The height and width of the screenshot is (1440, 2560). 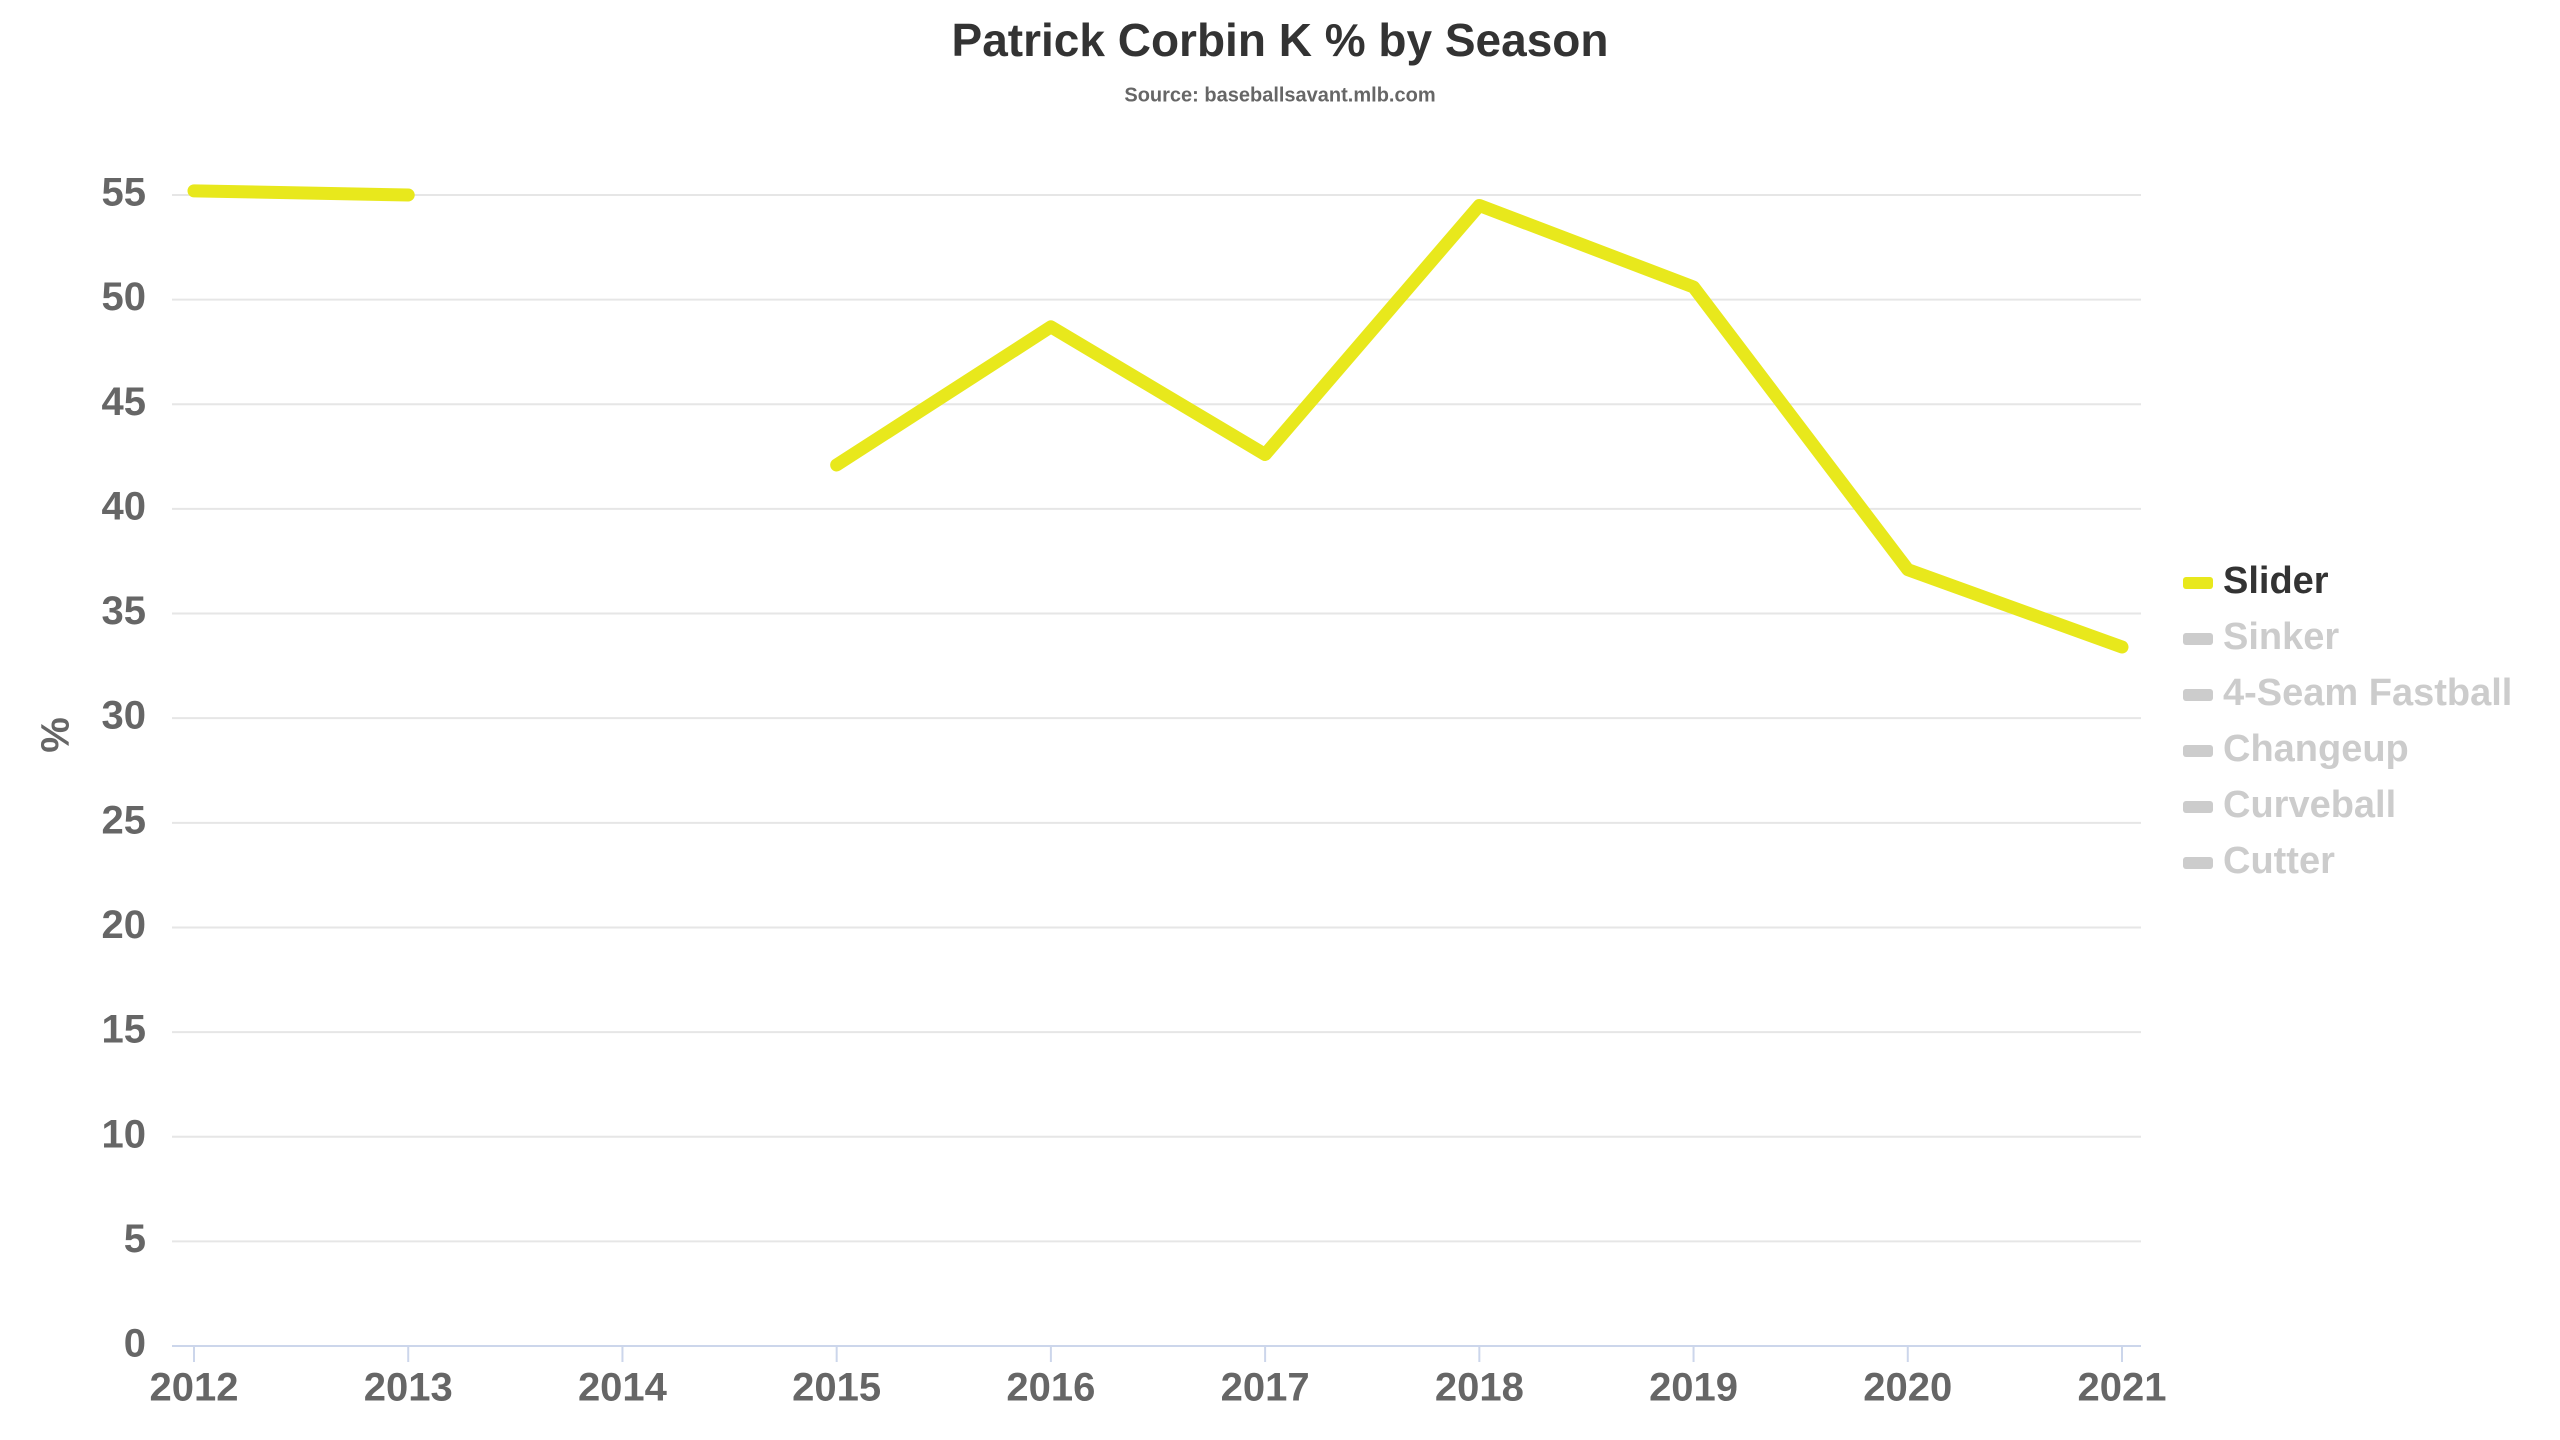 I want to click on x-tick-label: 2019, so click(x=1693, y=1388).